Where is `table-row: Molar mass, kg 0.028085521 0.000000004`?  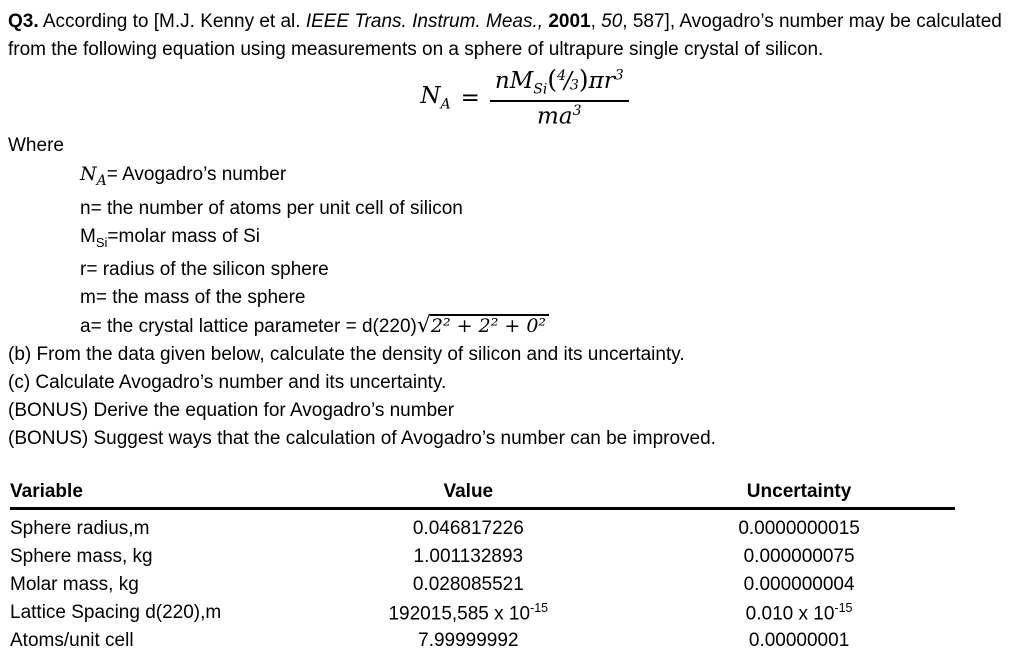
table-row: Molar mass, kg 0.028085521 0.000000004 is located at coordinates (482, 585).